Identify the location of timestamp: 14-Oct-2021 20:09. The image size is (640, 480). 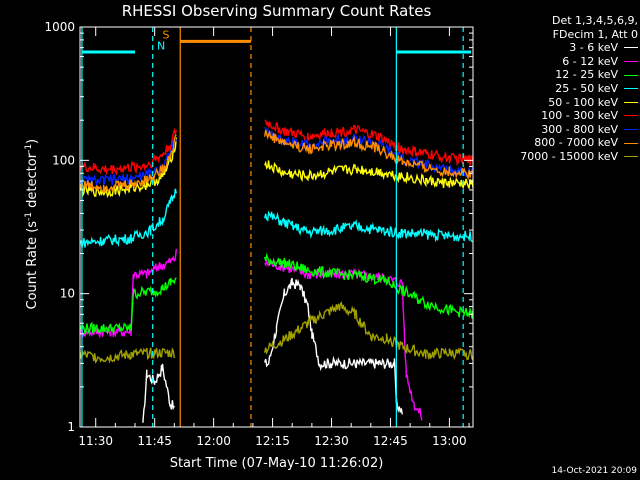
(594, 471).